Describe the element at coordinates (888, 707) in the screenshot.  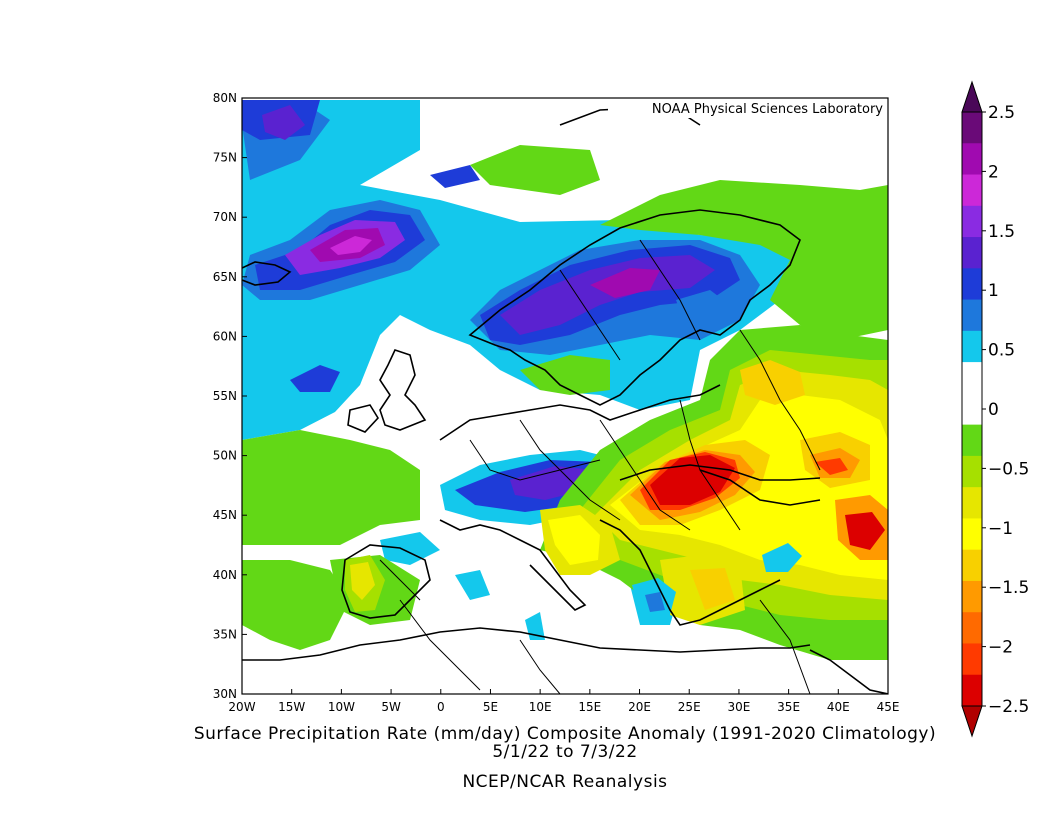
I see `x-tick-label: 45E` at that location.